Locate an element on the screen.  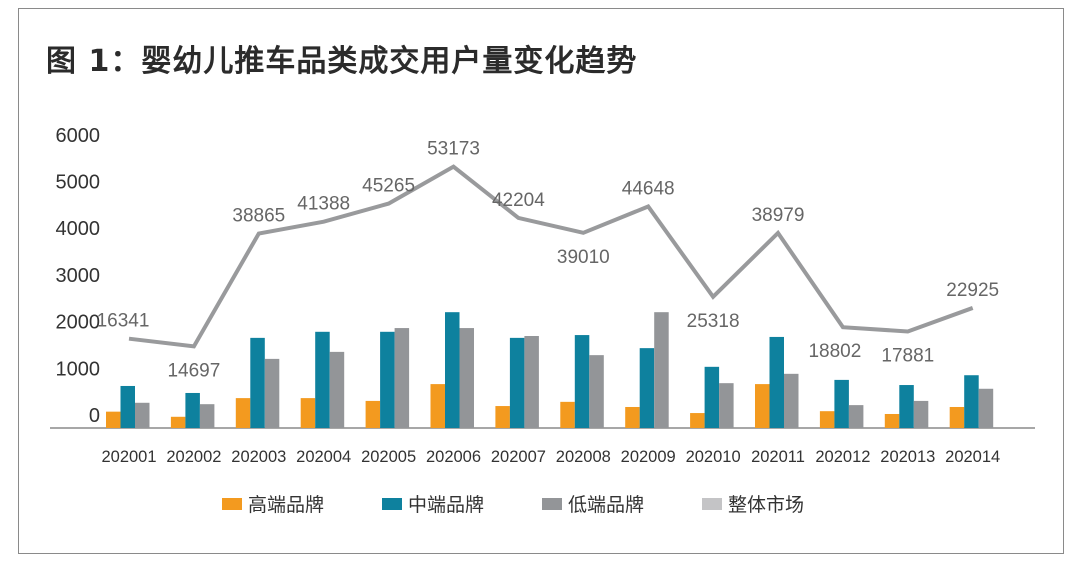
data-label: 22925 is located at coordinates (972, 290).